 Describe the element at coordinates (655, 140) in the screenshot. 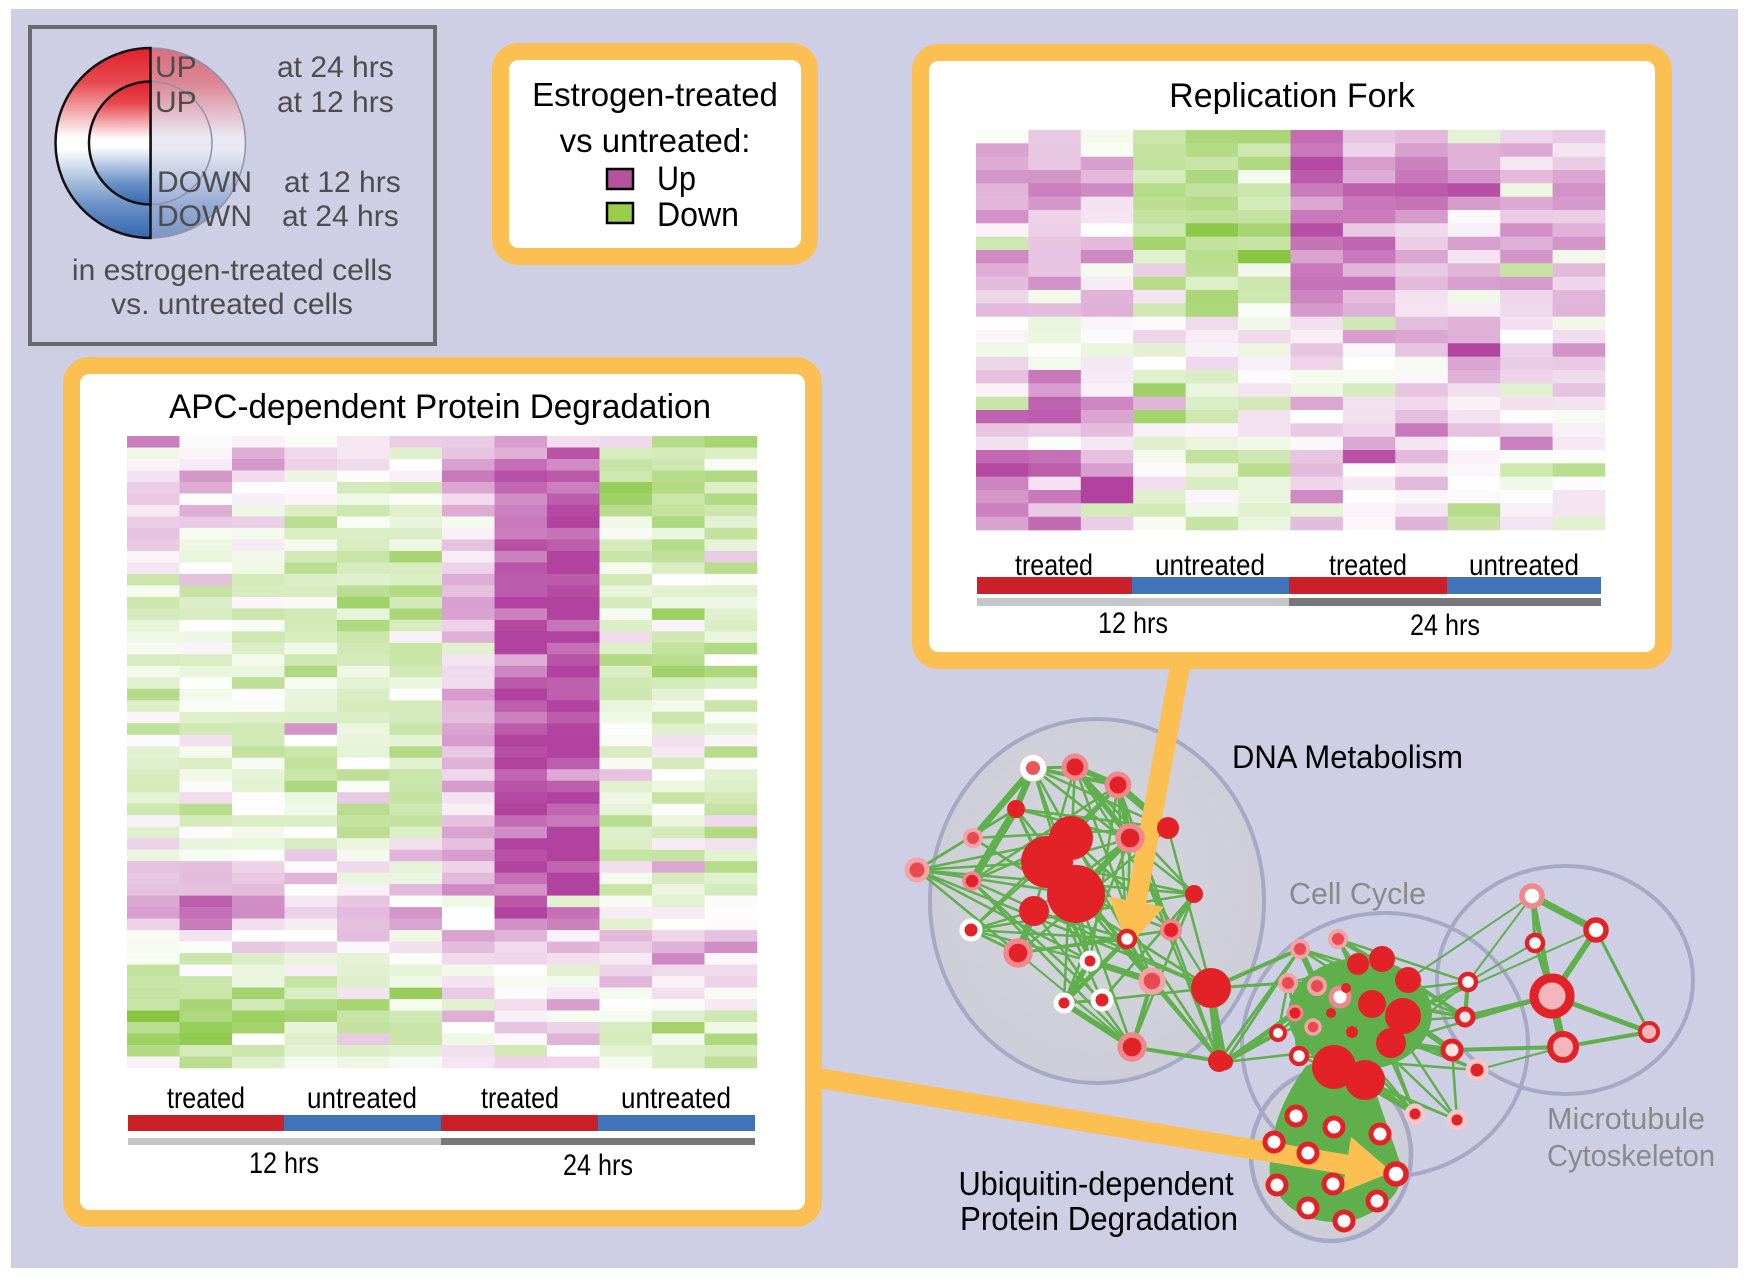

I see `svg-text: vs untreated:` at that location.